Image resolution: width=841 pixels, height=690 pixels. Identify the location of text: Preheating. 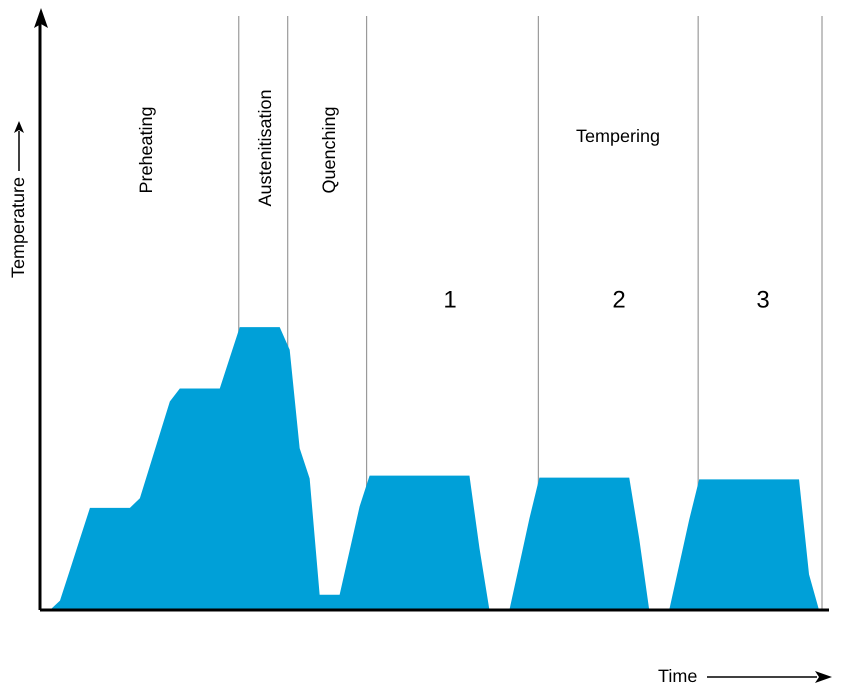
(147, 150).